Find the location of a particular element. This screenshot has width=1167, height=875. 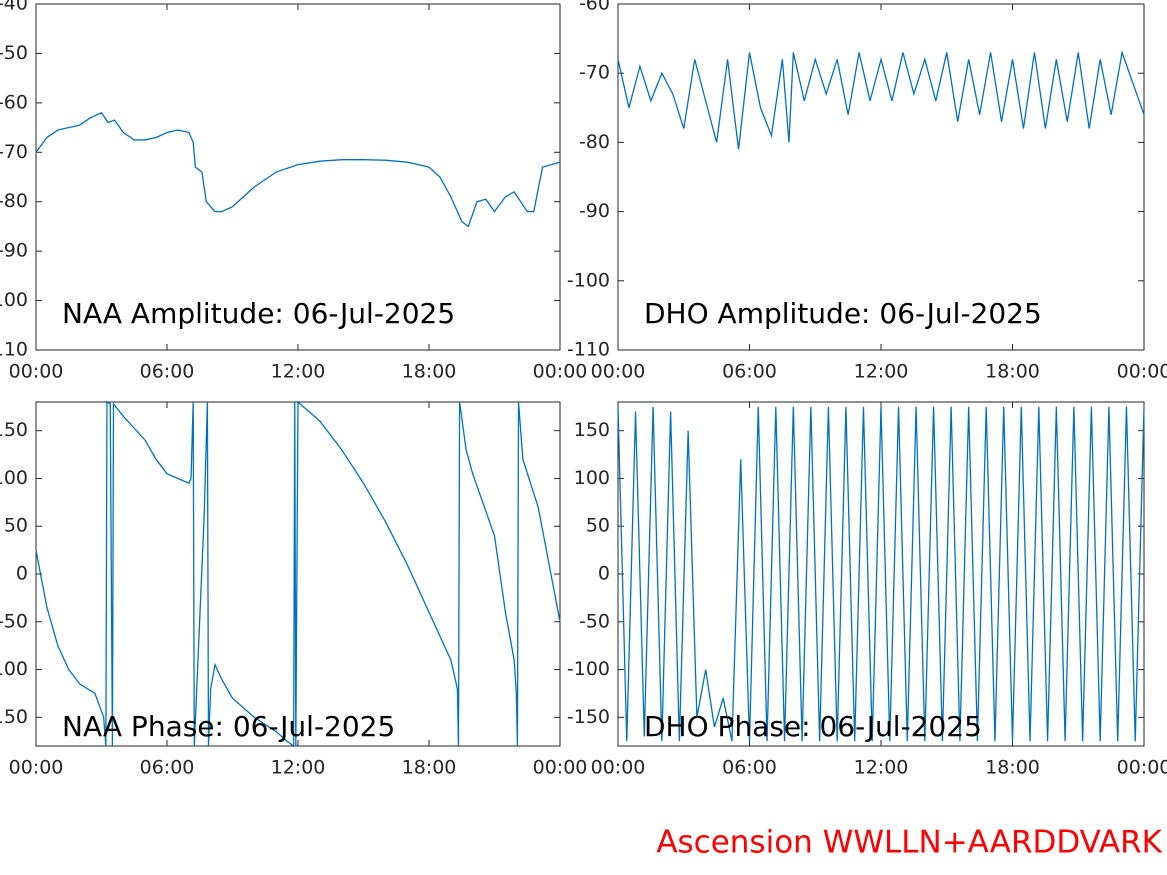

plot-title: NAA Phase: 06-Jul-2025 is located at coordinates (228, 726).